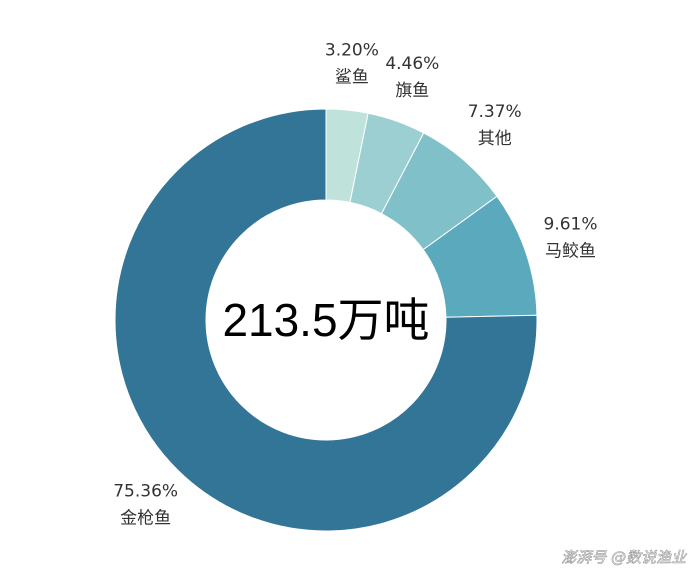  What do you see at coordinates (412, 91) in the screenshot?
I see `category-label: 旗鱼` at bounding box center [412, 91].